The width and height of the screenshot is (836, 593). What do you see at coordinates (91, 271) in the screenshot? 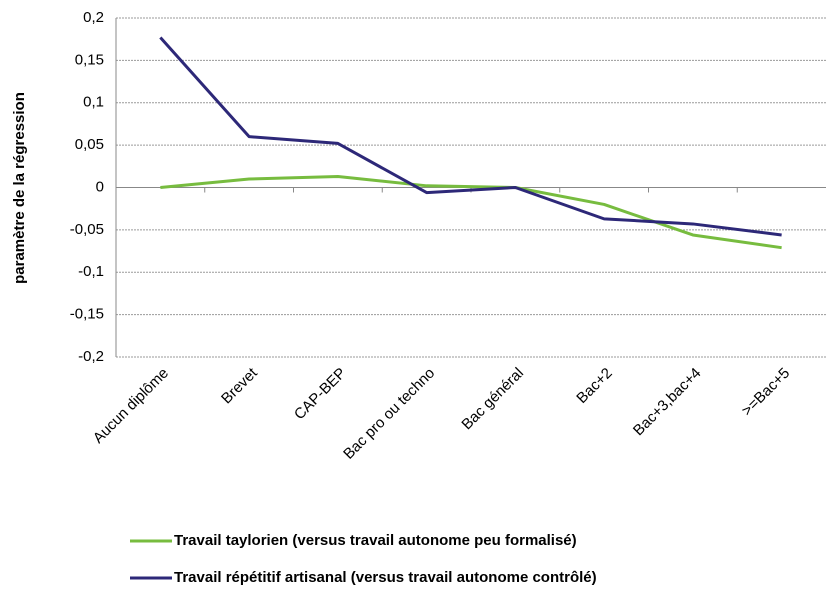
I see `y-tick-label: -0,1` at bounding box center [91, 271].